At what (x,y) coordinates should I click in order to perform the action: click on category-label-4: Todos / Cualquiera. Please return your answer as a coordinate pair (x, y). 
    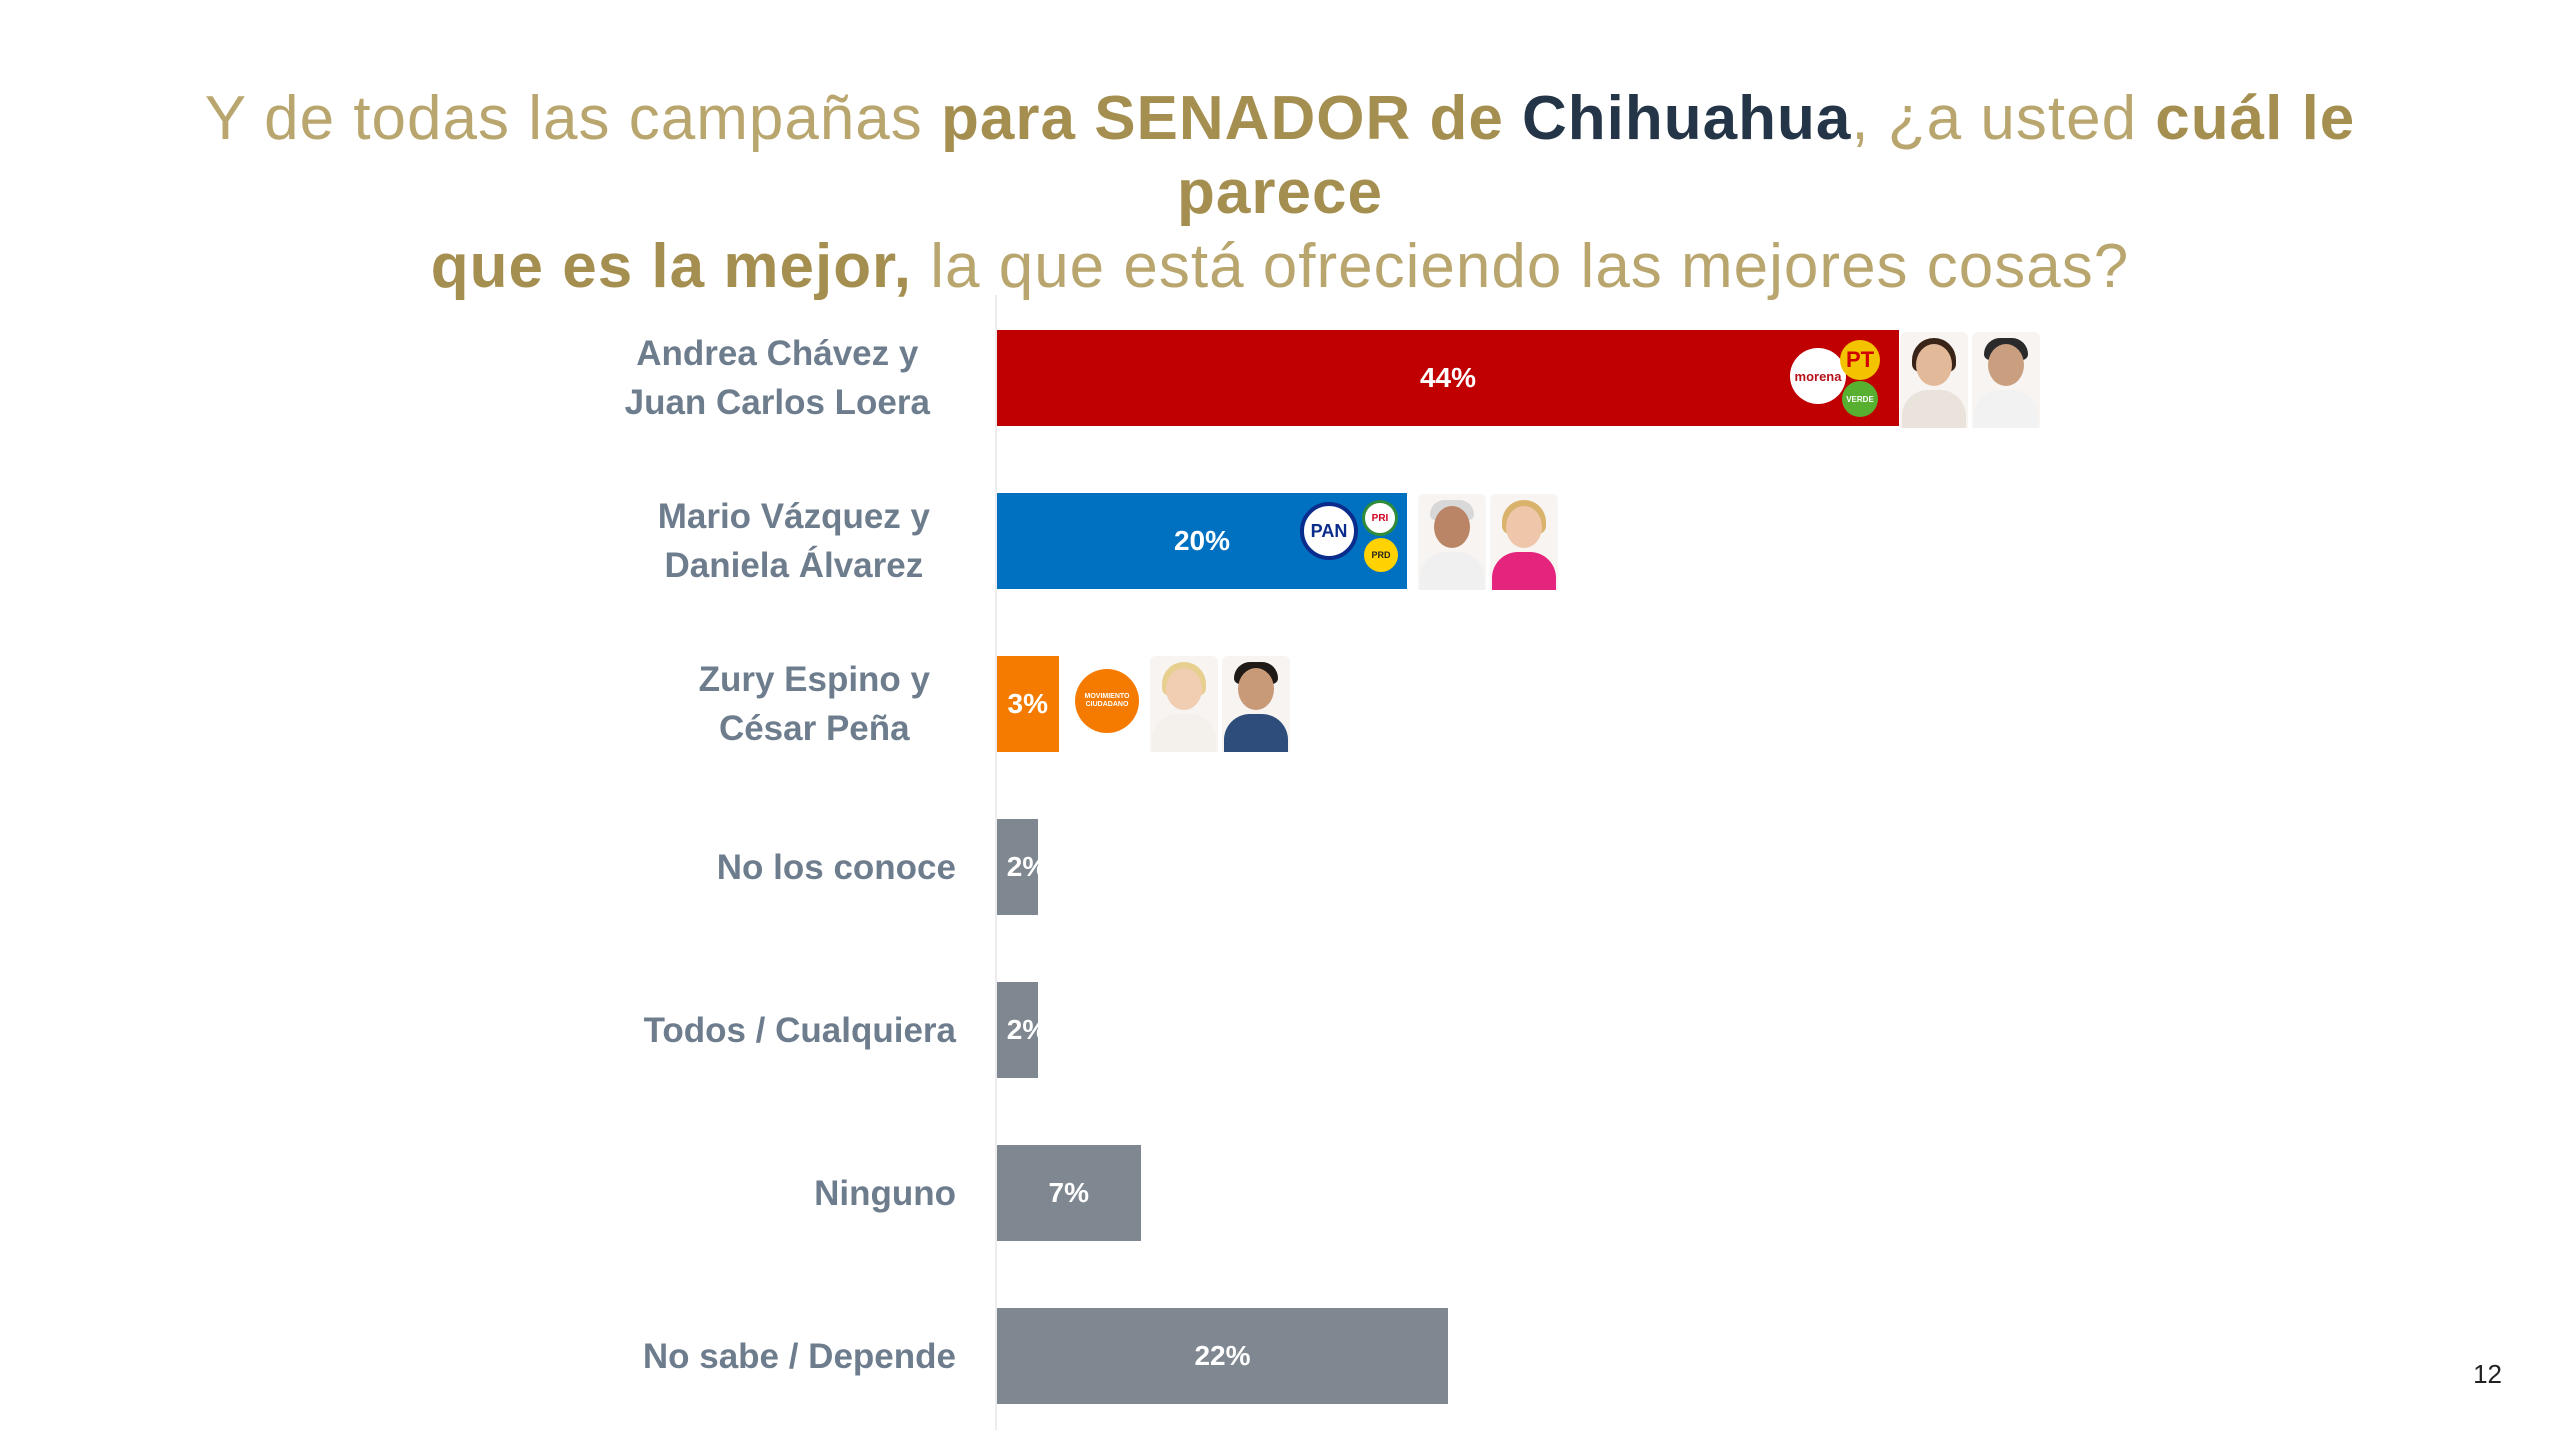
    Looking at the image, I should click on (800, 1030).